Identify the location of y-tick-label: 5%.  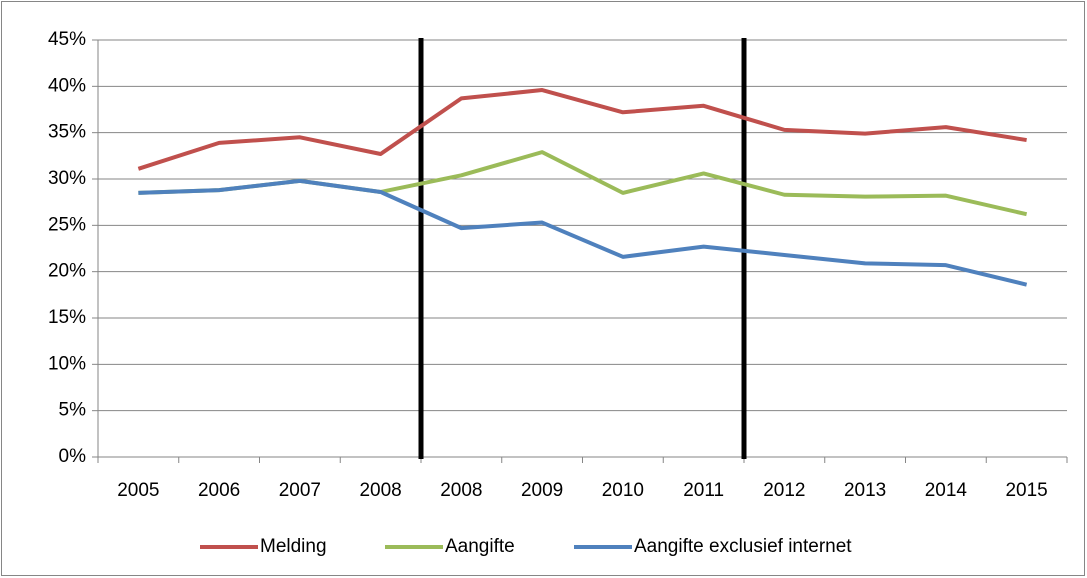
(73, 410).